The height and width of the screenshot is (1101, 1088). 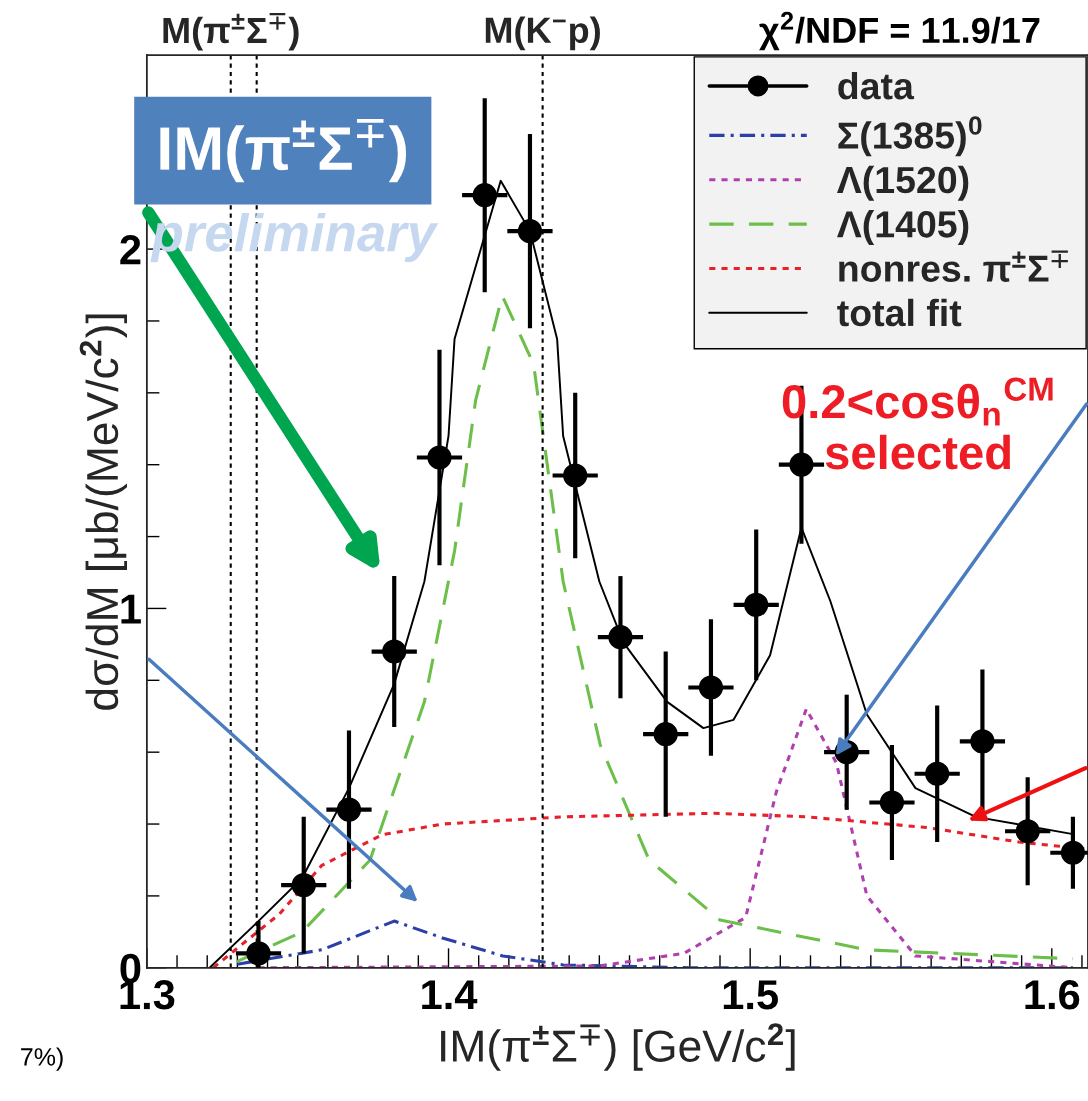 What do you see at coordinates (899, 31) in the screenshot?
I see `text: χ$^{2}$/NDF = 11.9/17` at bounding box center [899, 31].